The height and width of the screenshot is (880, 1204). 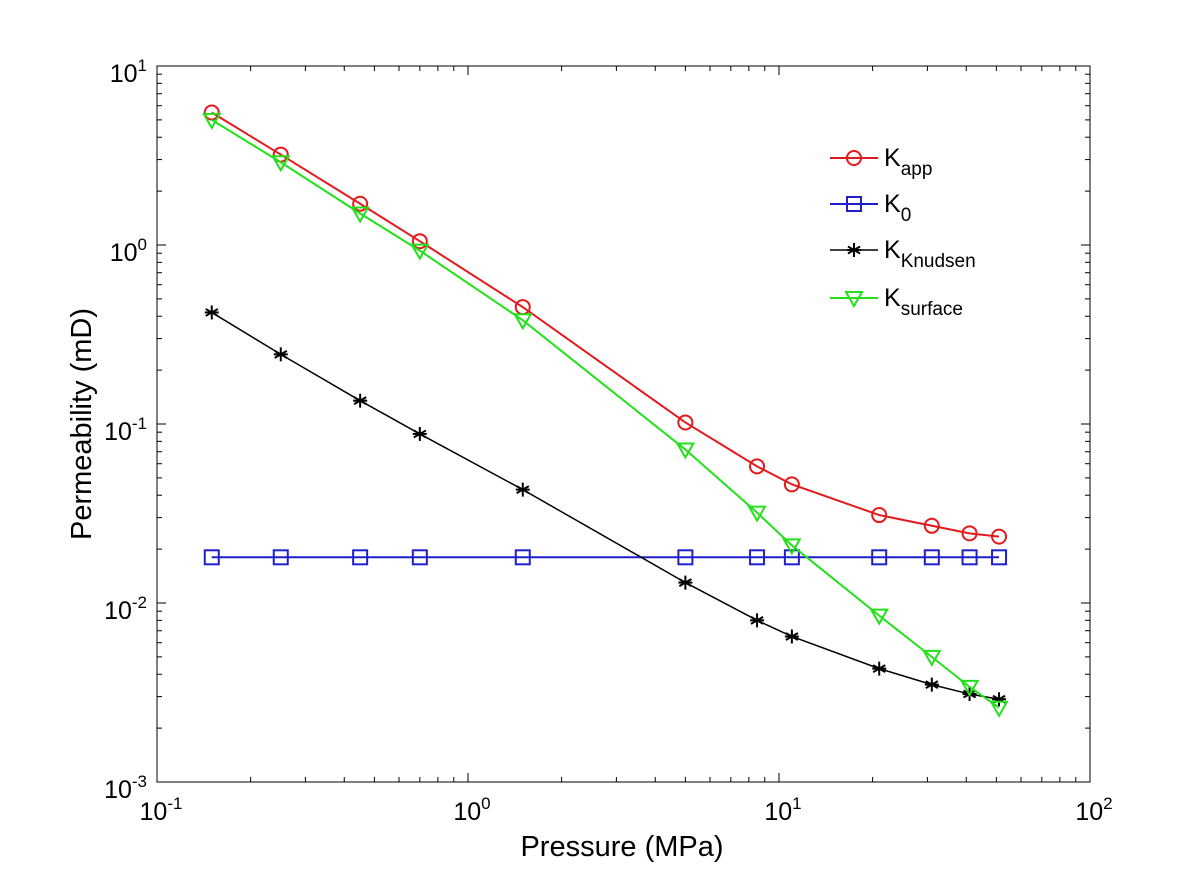 I want to click on x-tick-label: 10¹, so click(x=782, y=810).